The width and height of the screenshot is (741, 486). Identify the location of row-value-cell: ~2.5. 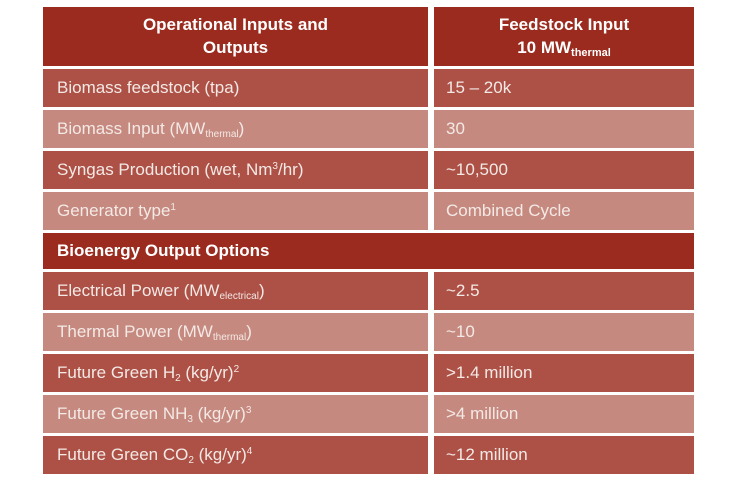
(564, 291).